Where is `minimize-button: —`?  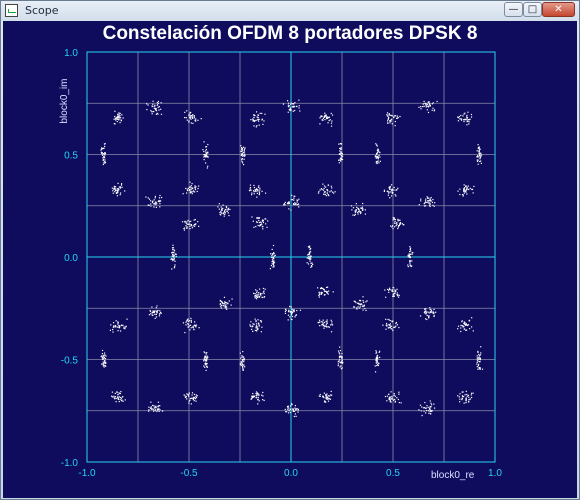
minimize-button: — is located at coordinates (513, 9).